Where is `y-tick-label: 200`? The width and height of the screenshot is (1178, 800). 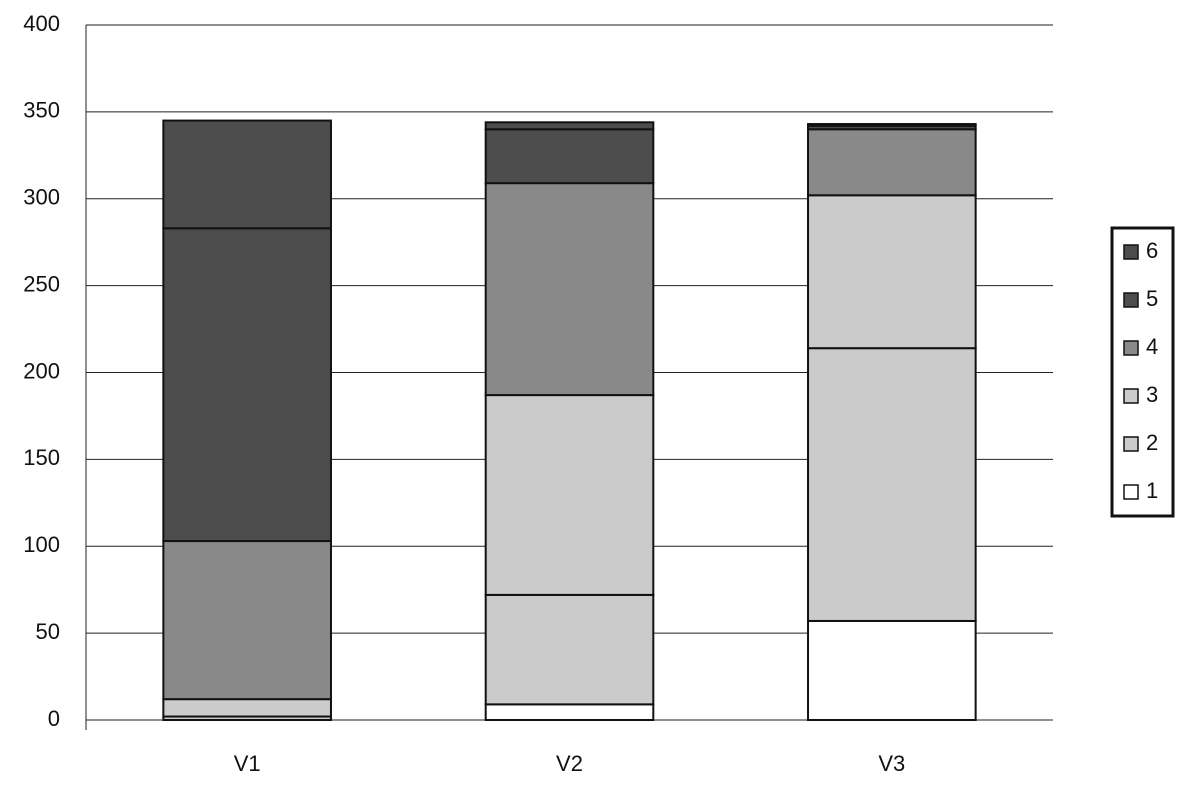
y-tick-label: 200 is located at coordinates (41, 370).